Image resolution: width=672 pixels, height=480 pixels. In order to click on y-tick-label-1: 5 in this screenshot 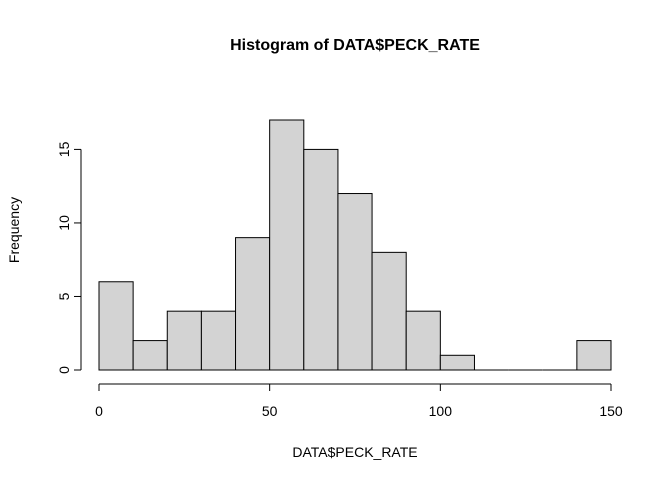, I will do `click(64, 296)`.